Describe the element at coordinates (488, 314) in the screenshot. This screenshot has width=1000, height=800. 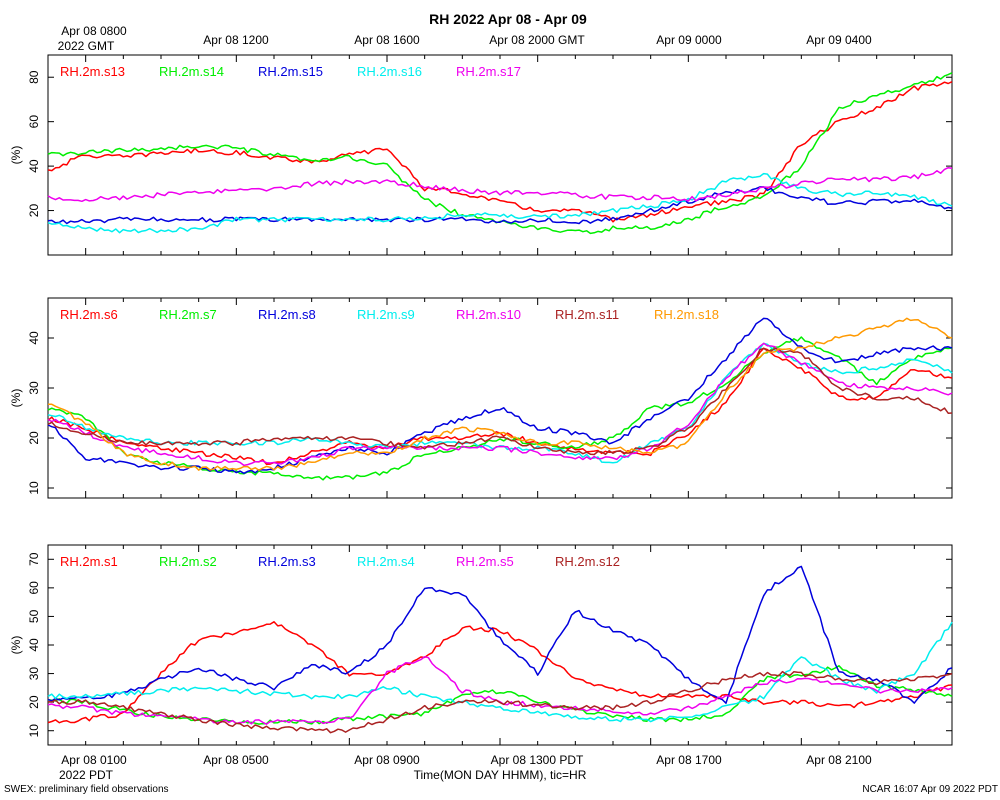
I see `legend-RH.2m.s10: RH.2m.s10` at that location.